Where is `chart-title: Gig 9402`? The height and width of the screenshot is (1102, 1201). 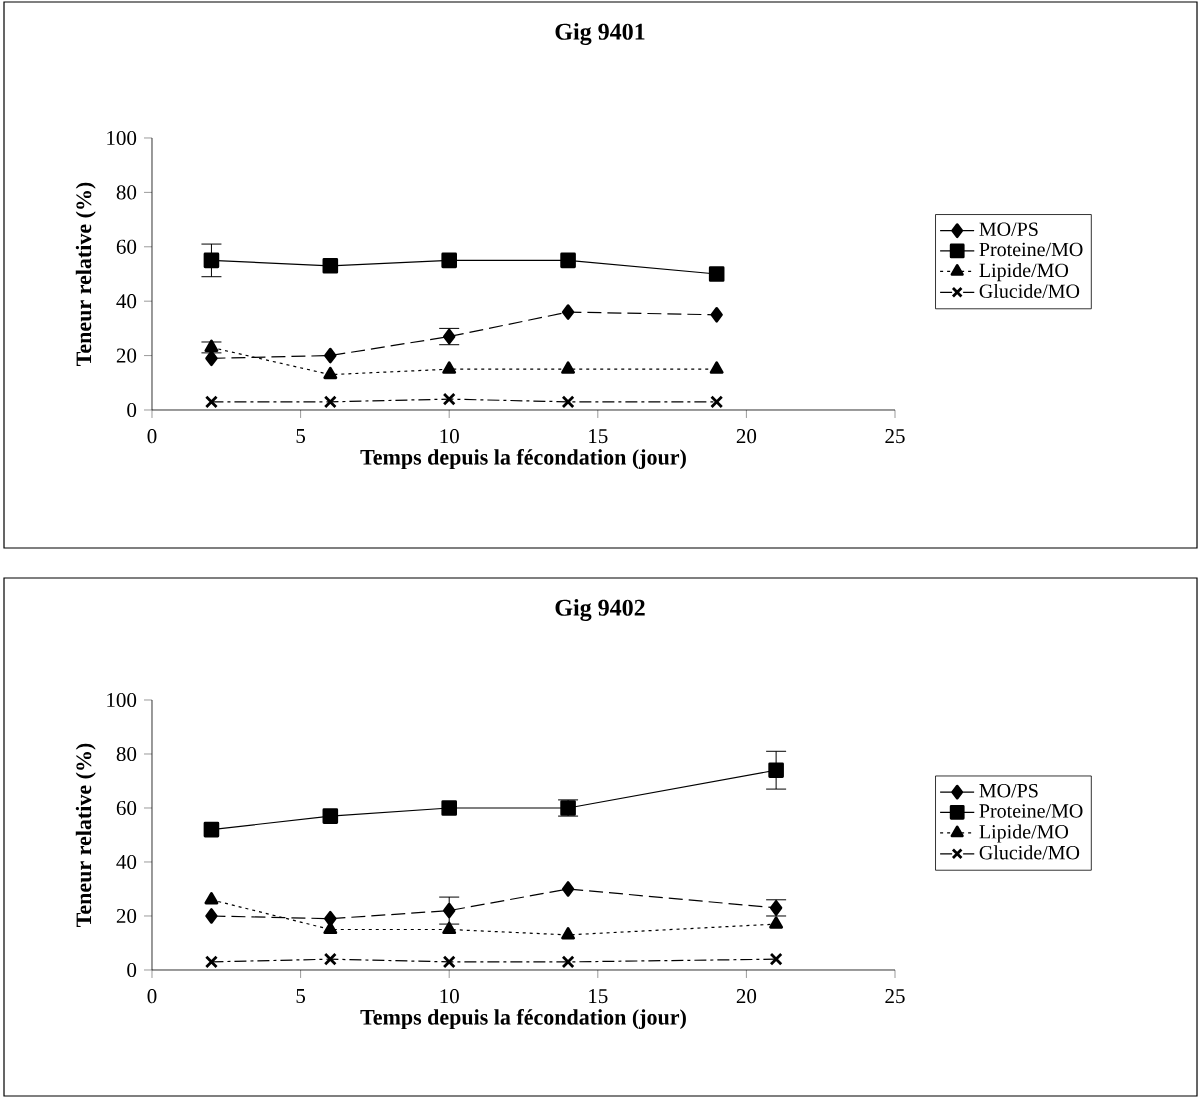
chart-title: Gig 9402 is located at coordinates (600, 609).